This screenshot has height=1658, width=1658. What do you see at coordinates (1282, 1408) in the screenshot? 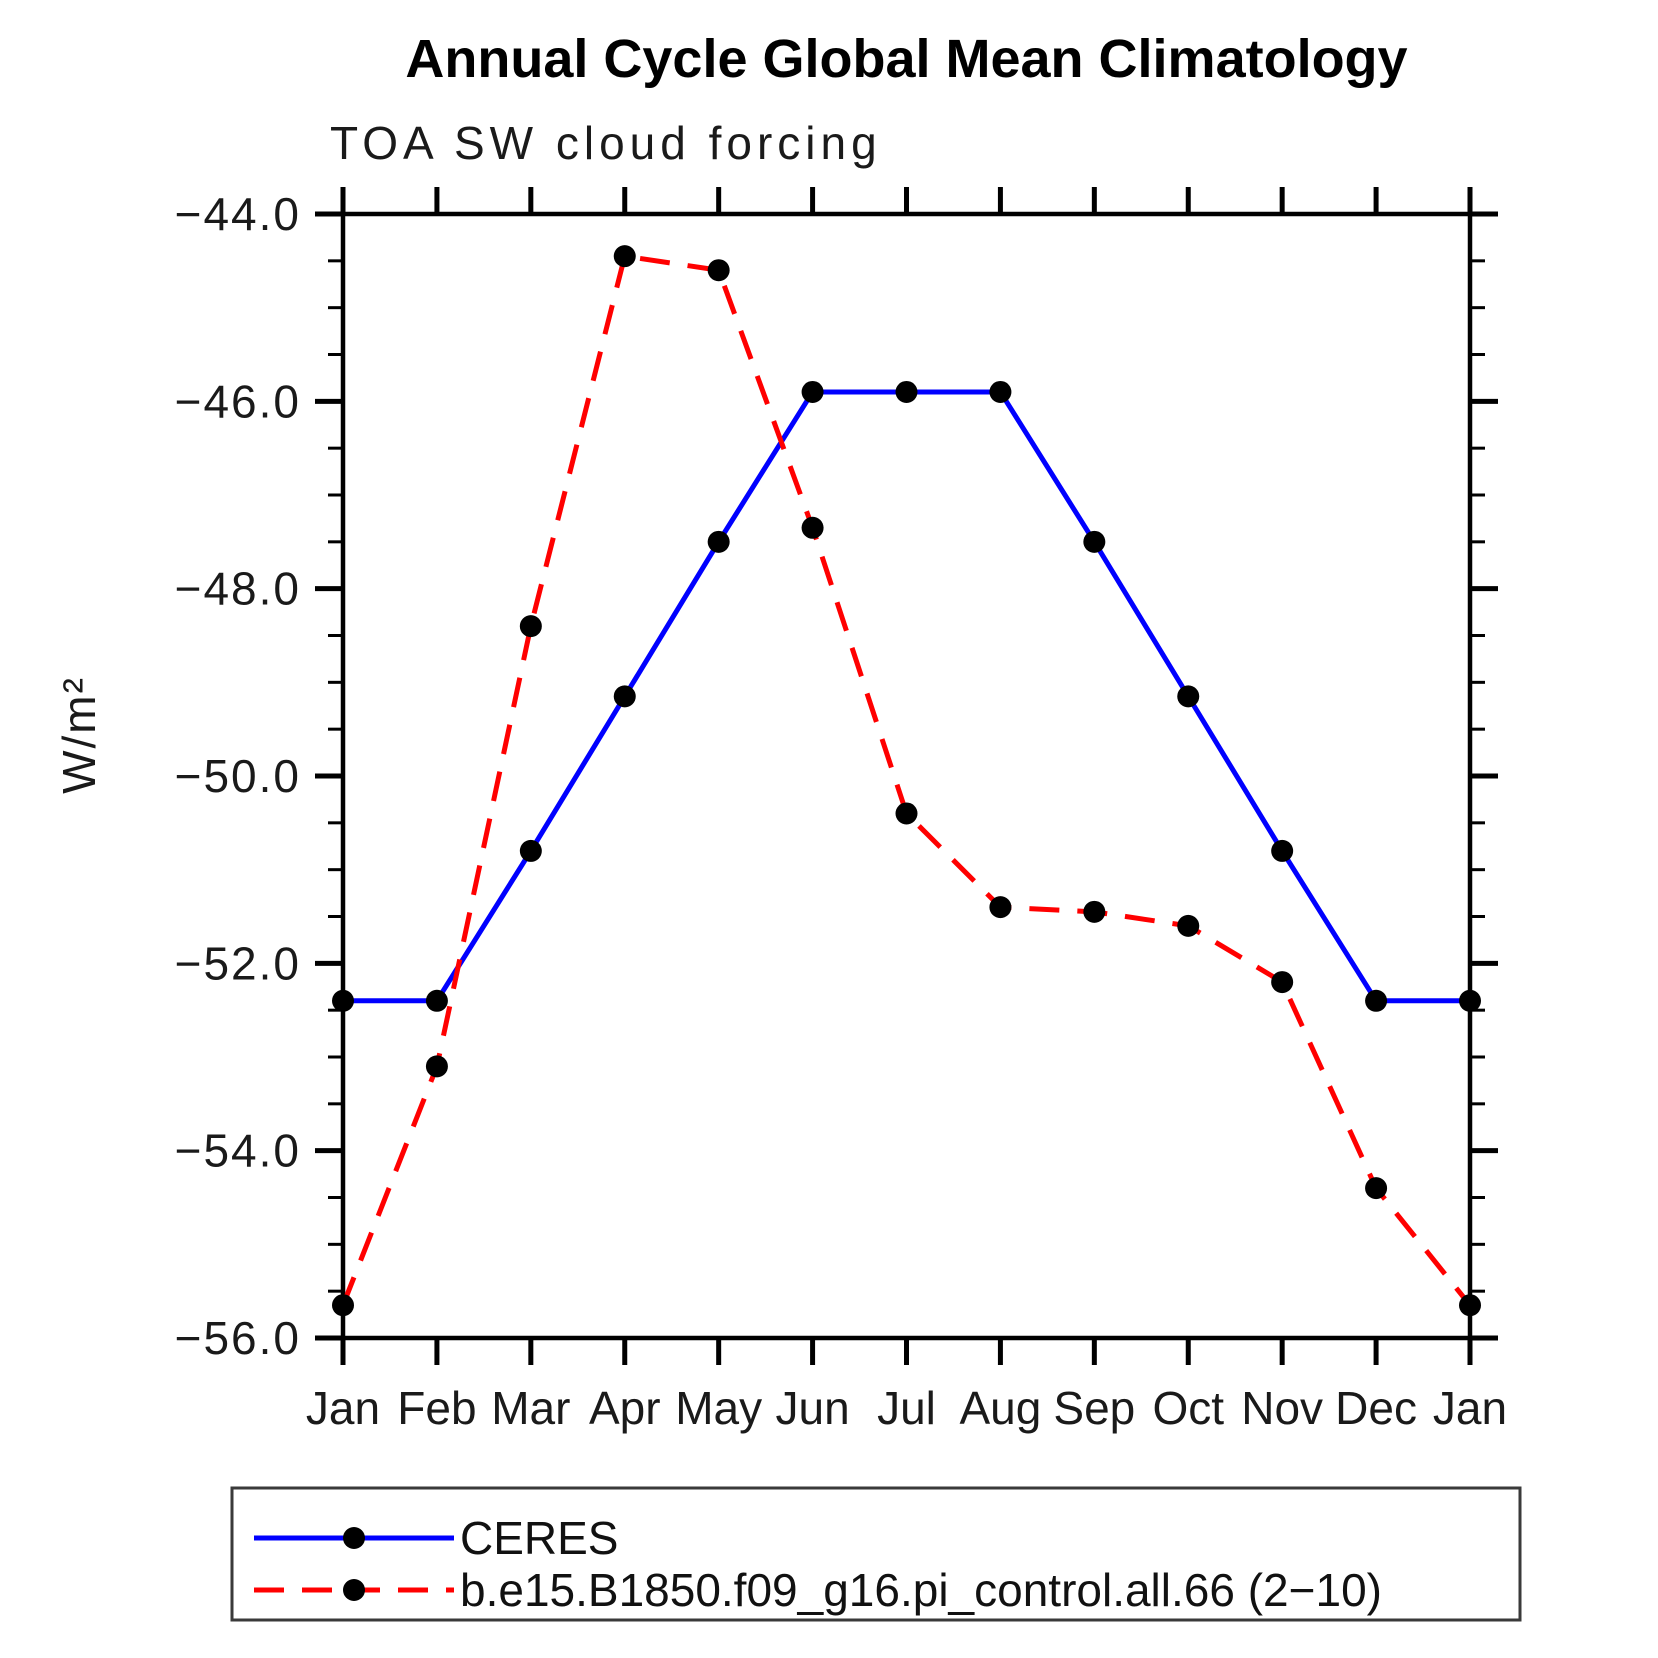
I see `x-tick-label: Nov` at bounding box center [1282, 1408].